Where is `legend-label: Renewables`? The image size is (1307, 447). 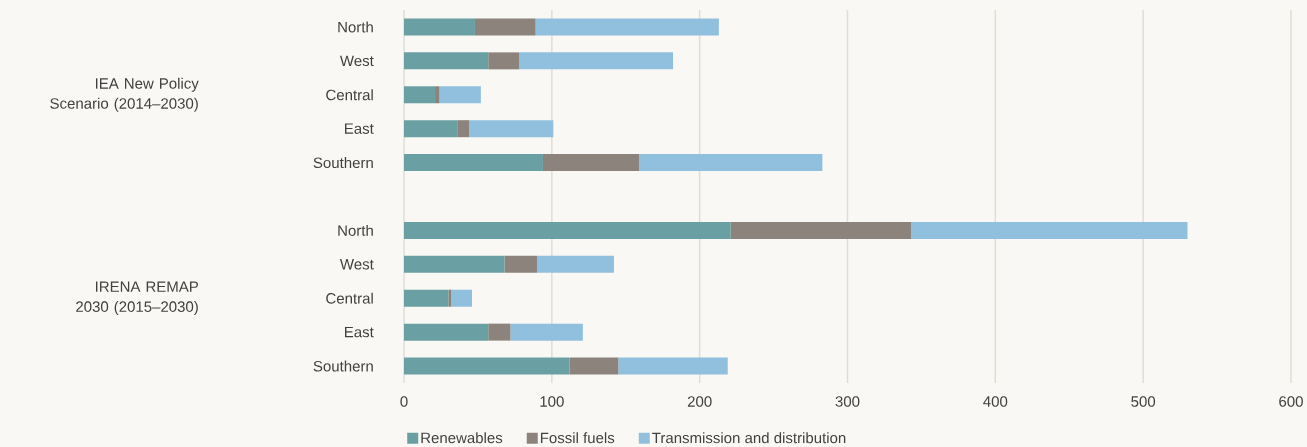
legend-label: Renewables is located at coordinates (462, 438).